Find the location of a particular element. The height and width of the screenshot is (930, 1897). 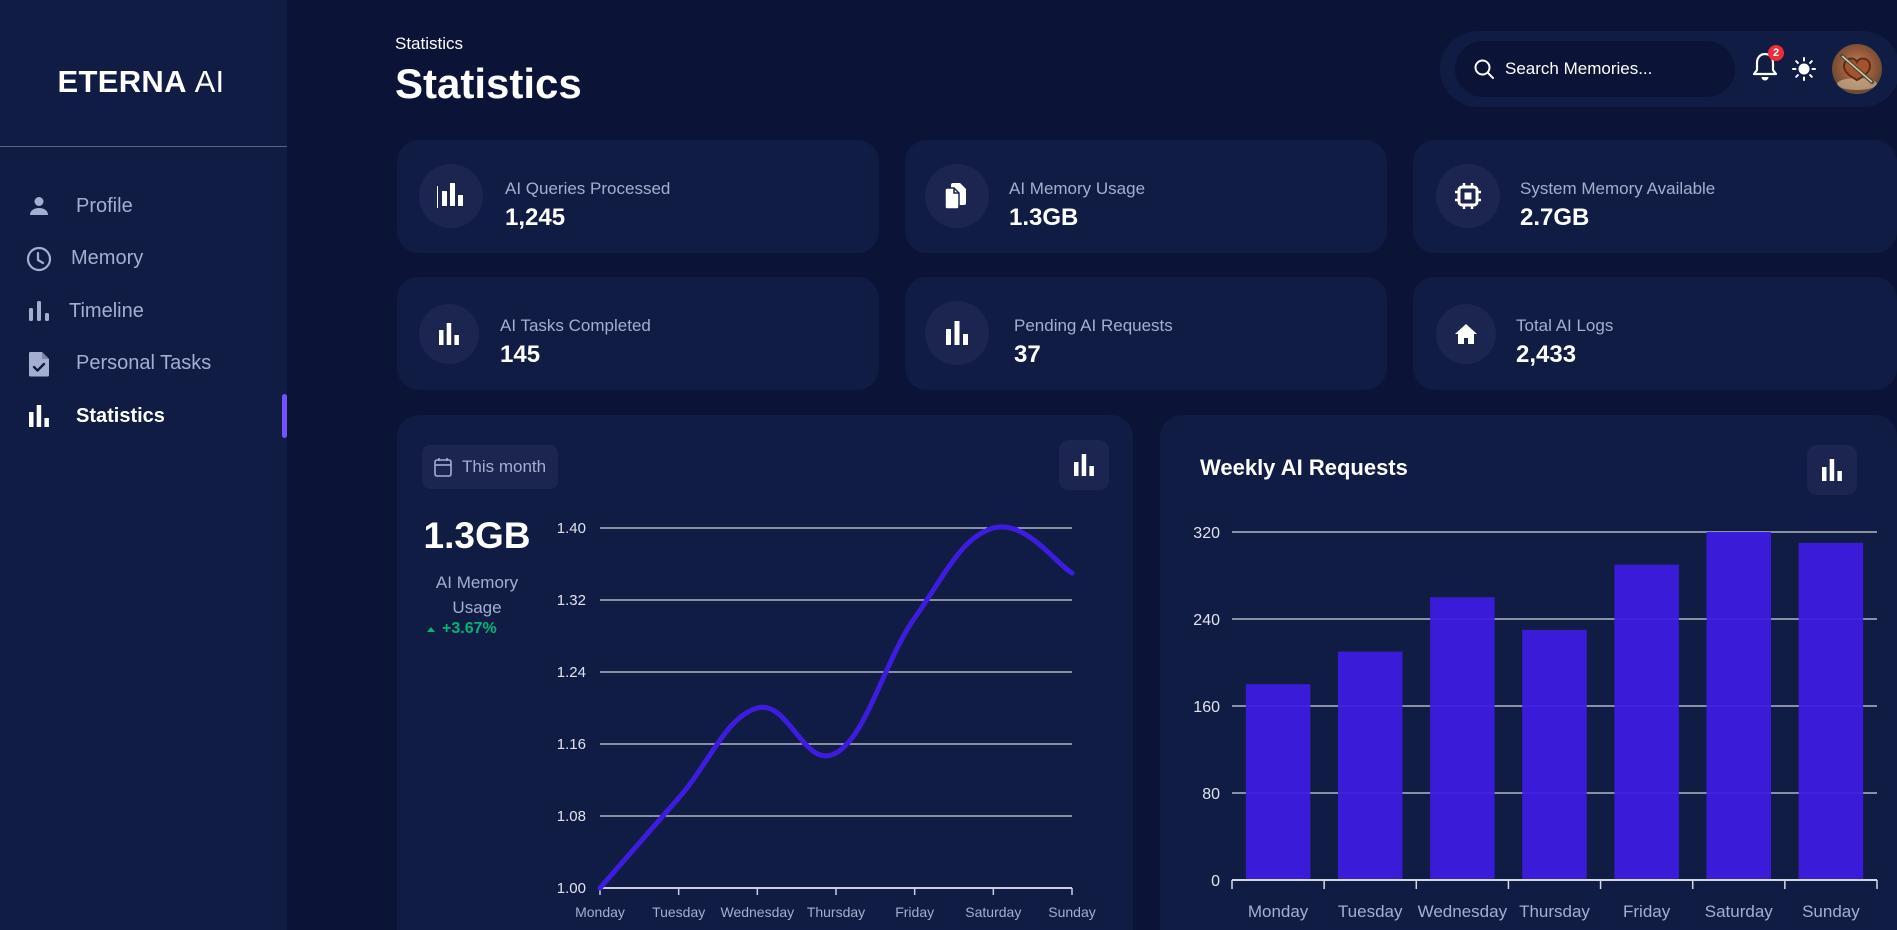

bar-friday is located at coordinates (1646, 722).